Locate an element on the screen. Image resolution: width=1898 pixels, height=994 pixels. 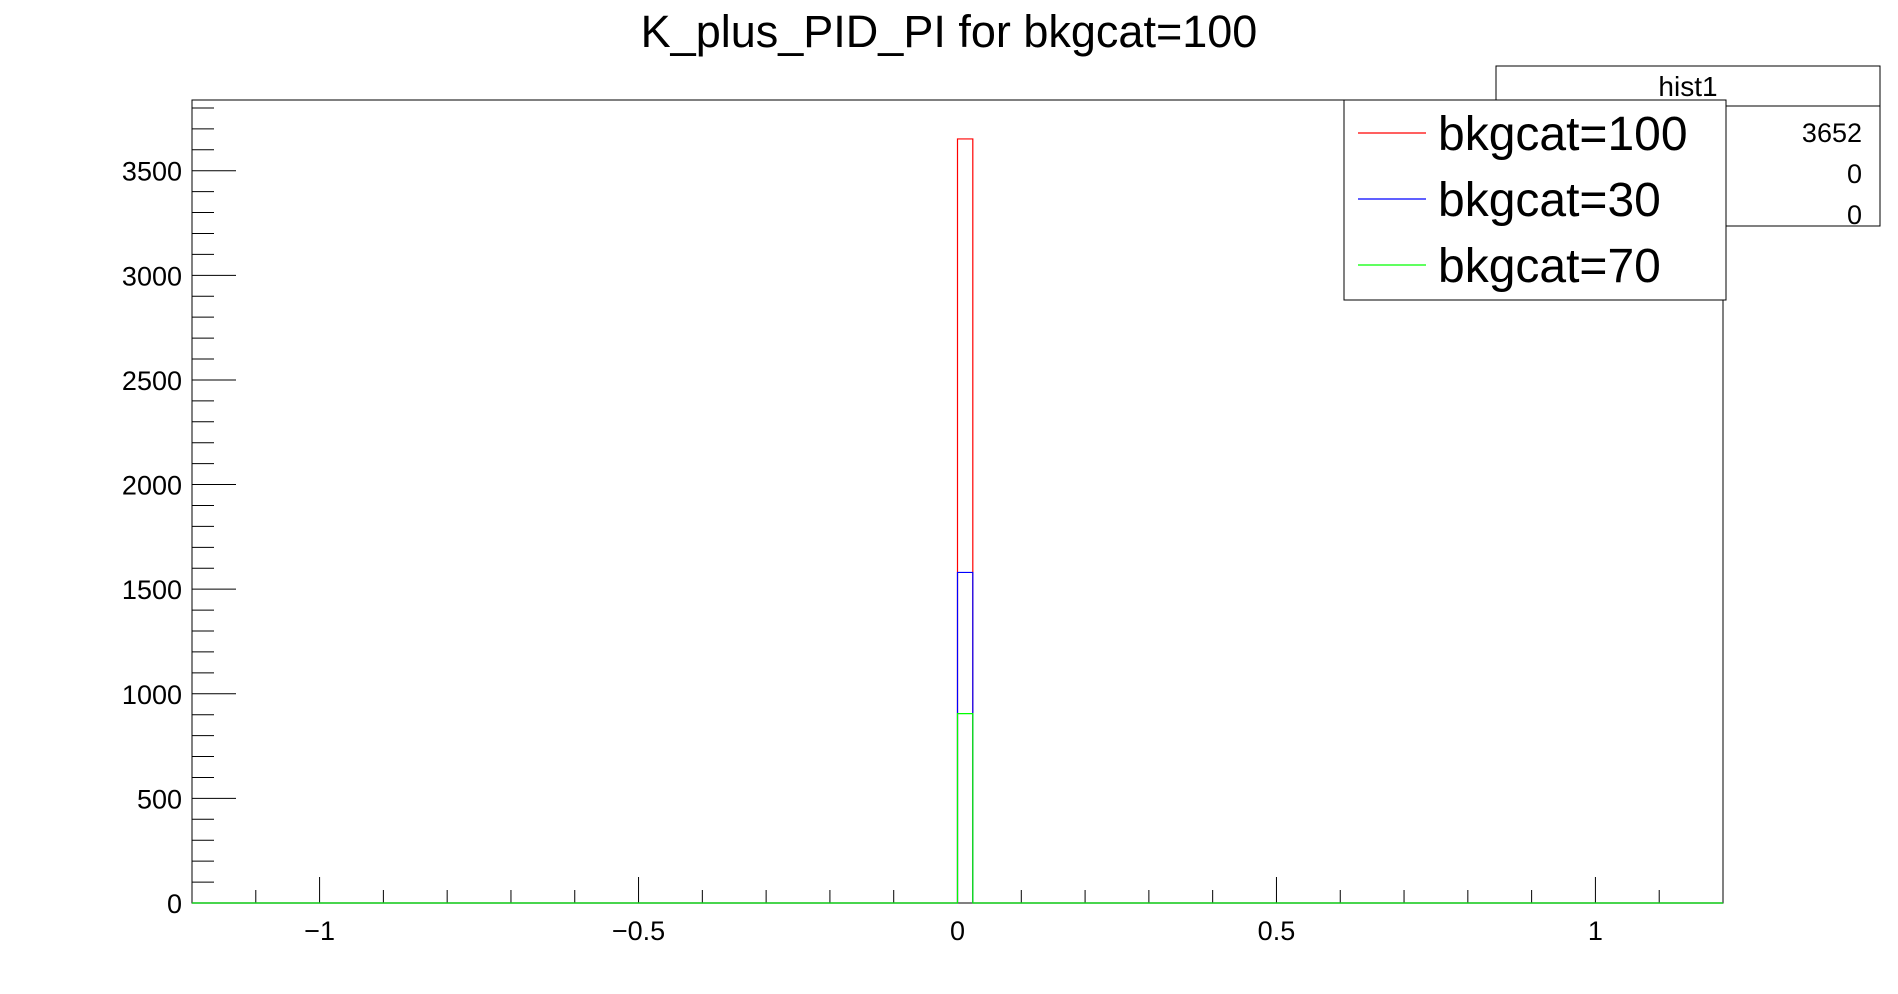
y-tick-label: 1500 is located at coordinates (152, 590).